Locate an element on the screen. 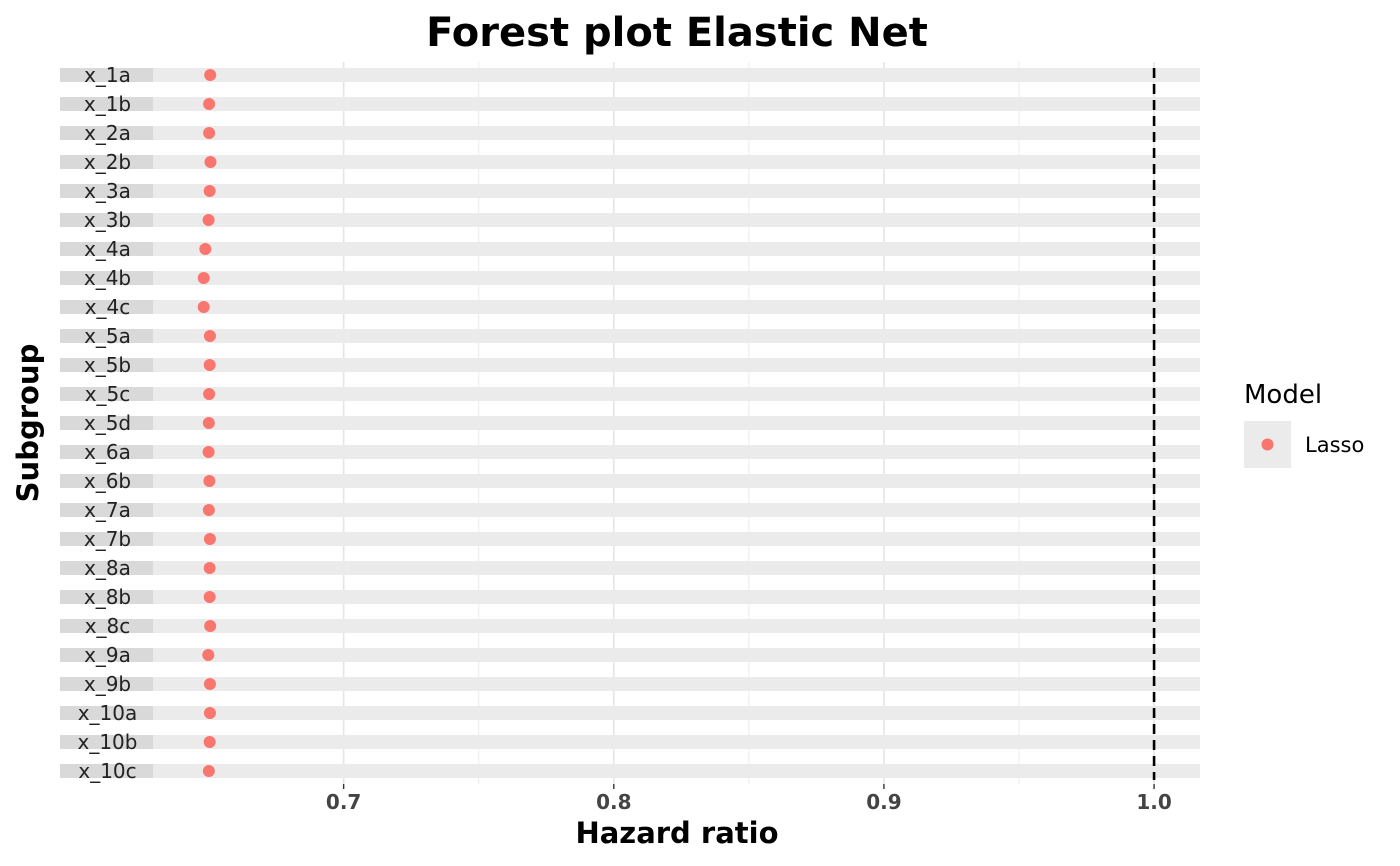 This screenshot has height=866, width=1400. y-tick-label: x_2b is located at coordinates (107, 162).